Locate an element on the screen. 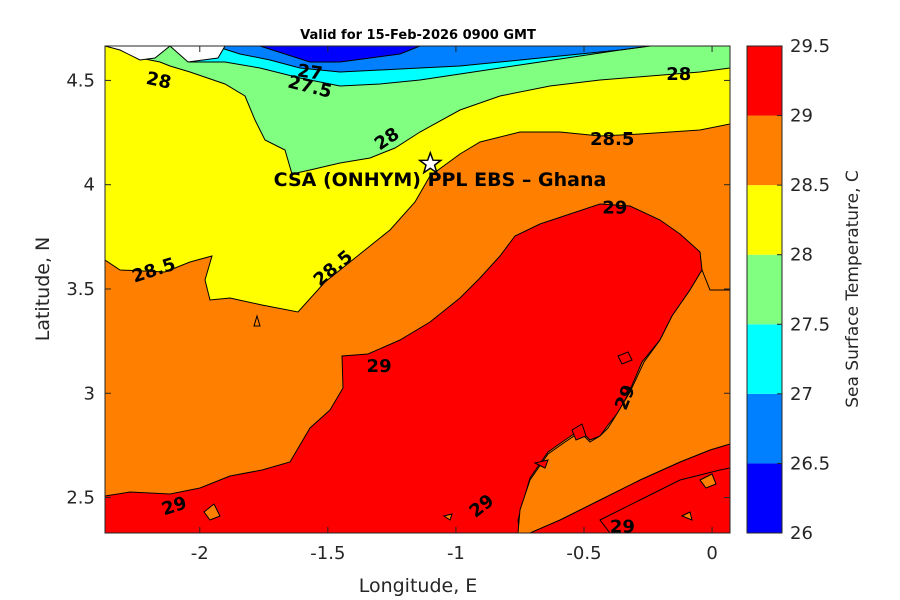  y-axis-title: Latitude, N is located at coordinates (43, 289).